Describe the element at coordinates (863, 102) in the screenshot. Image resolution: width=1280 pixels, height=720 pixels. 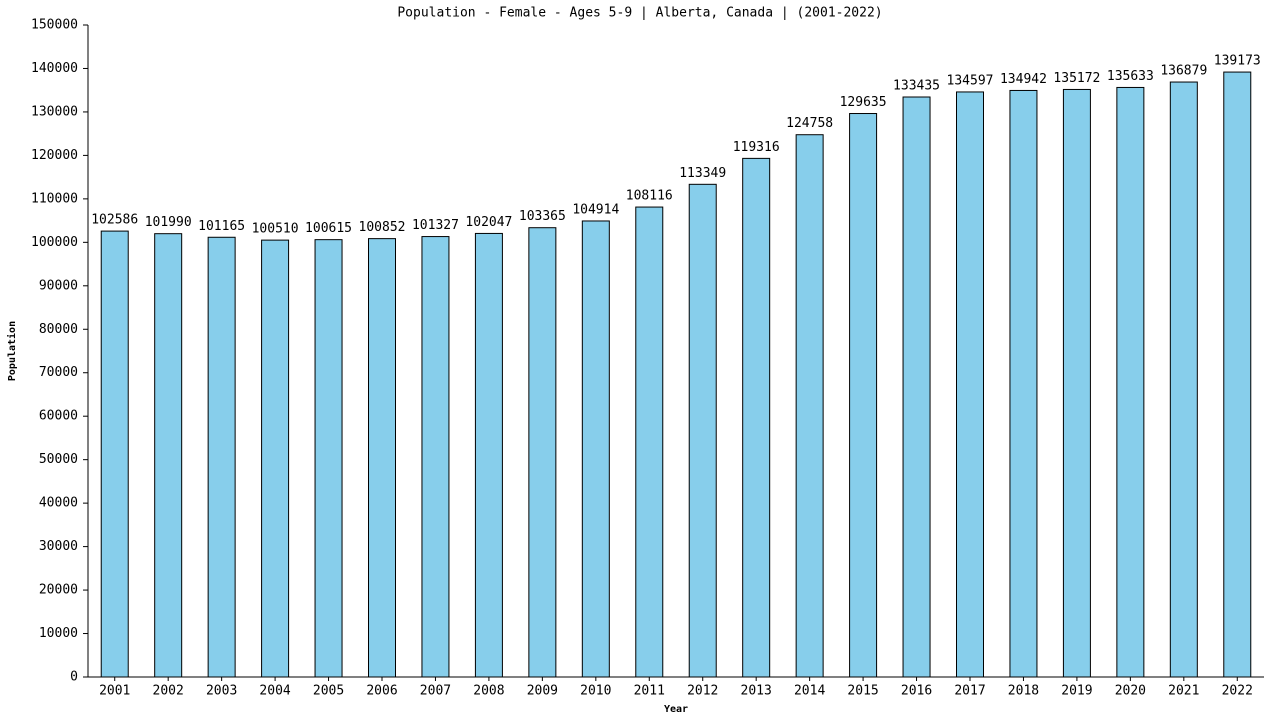
I see `value-label: 129635` at that location.